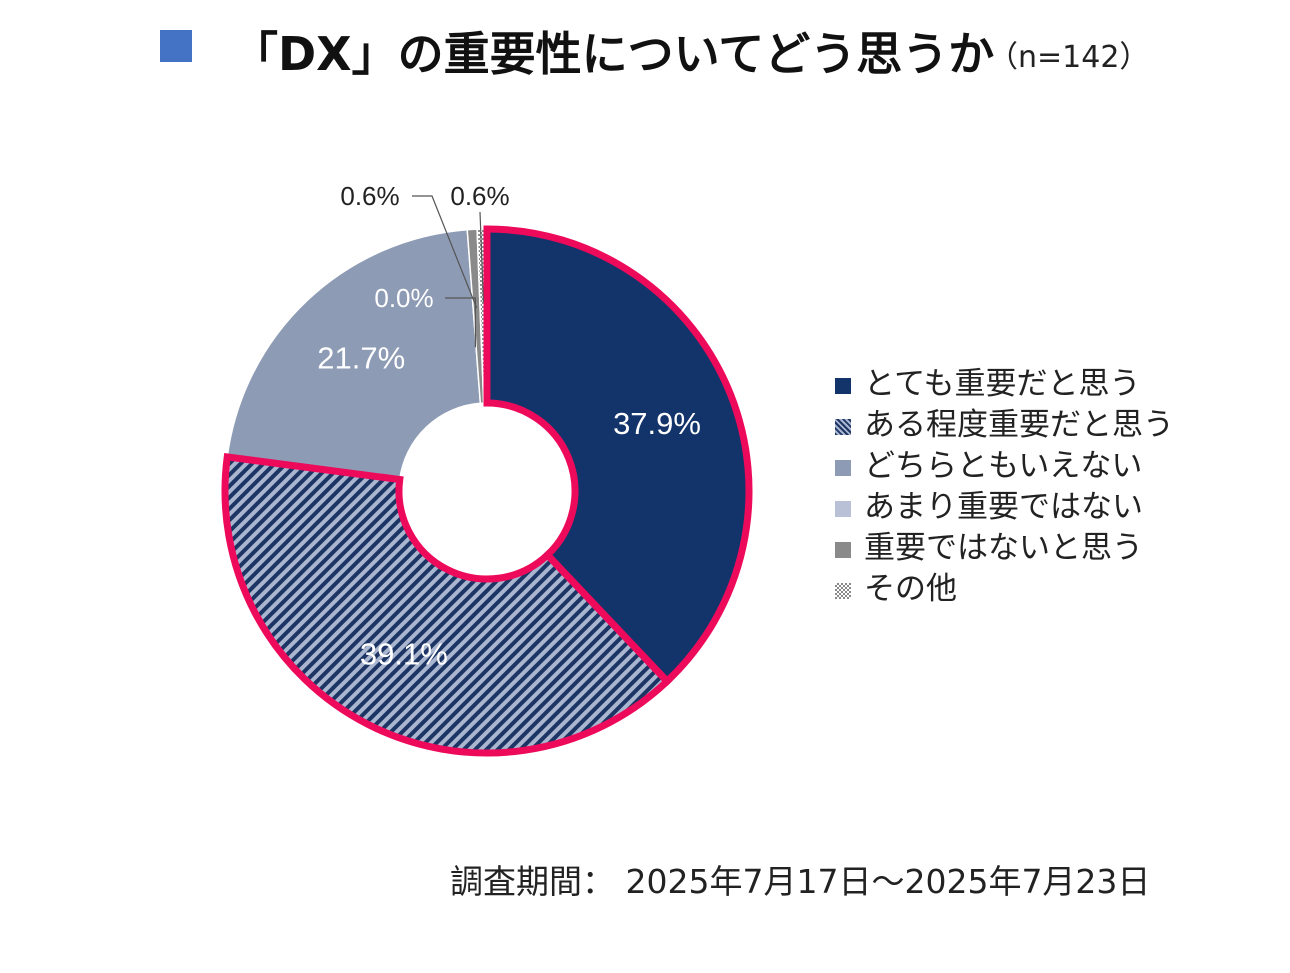 This screenshot has height=973, width=1290. Describe the element at coordinates (843, 386) in the screenshot. I see `legend-swatch-very-important` at that location.